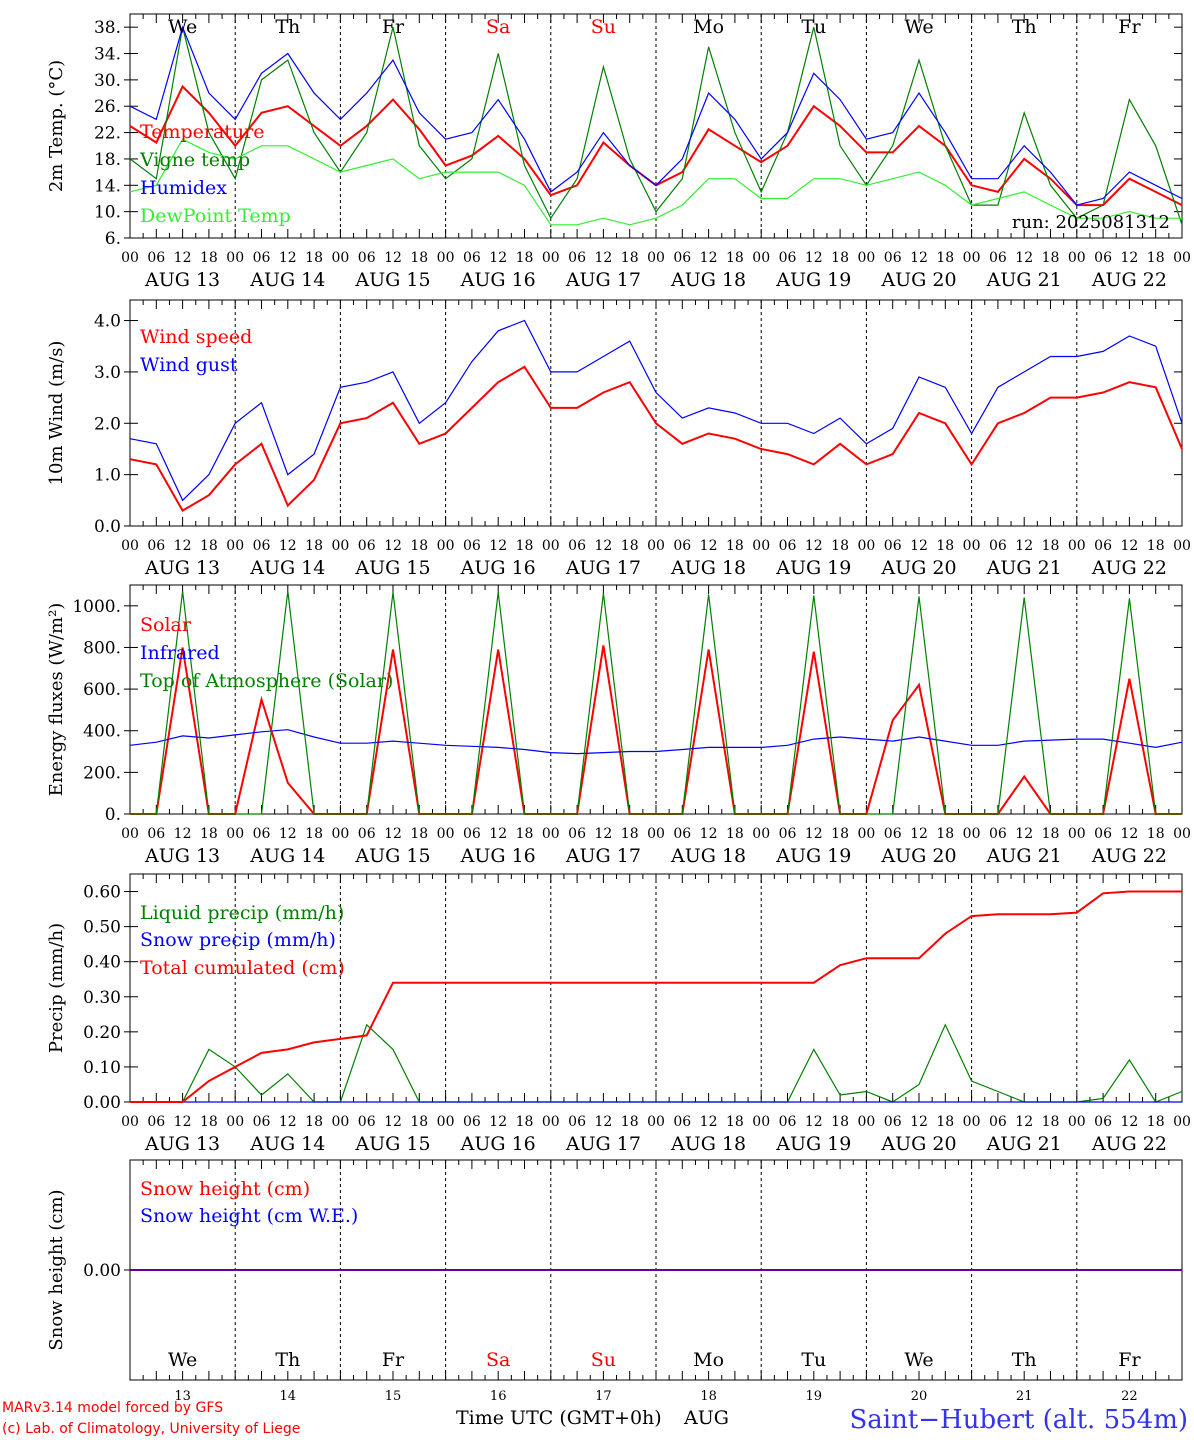  Describe the element at coordinates (107, 527) in the screenshot. I see `y-tick-label: 0.0` at that location.